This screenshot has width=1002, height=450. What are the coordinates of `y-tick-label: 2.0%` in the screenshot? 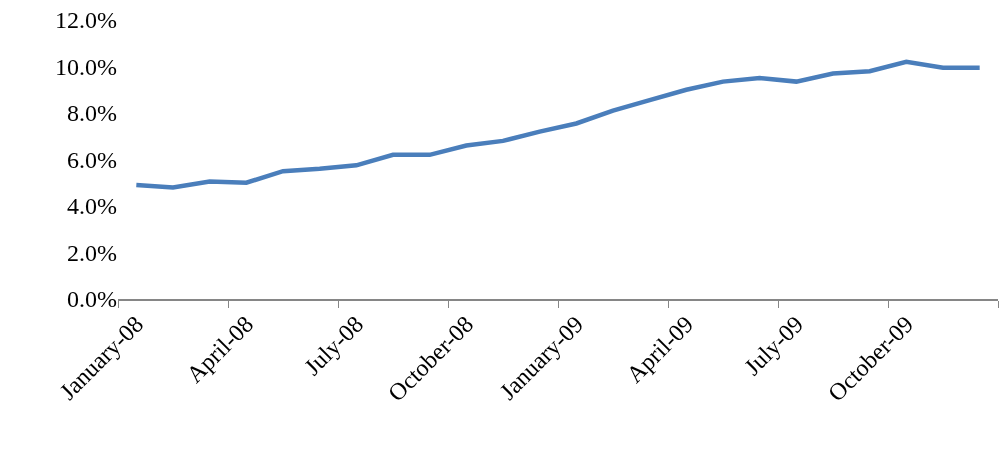 It's located at (92, 252).